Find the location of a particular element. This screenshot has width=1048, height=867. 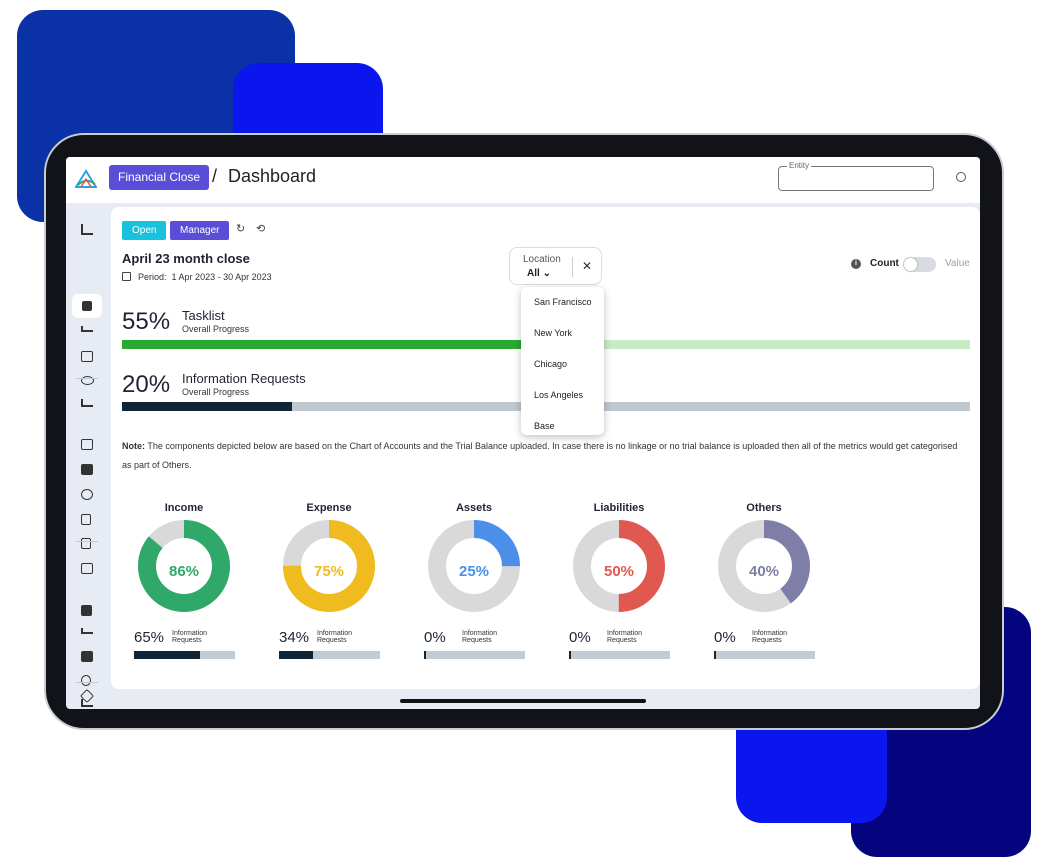

sidebar is located at coordinates (88, 456).